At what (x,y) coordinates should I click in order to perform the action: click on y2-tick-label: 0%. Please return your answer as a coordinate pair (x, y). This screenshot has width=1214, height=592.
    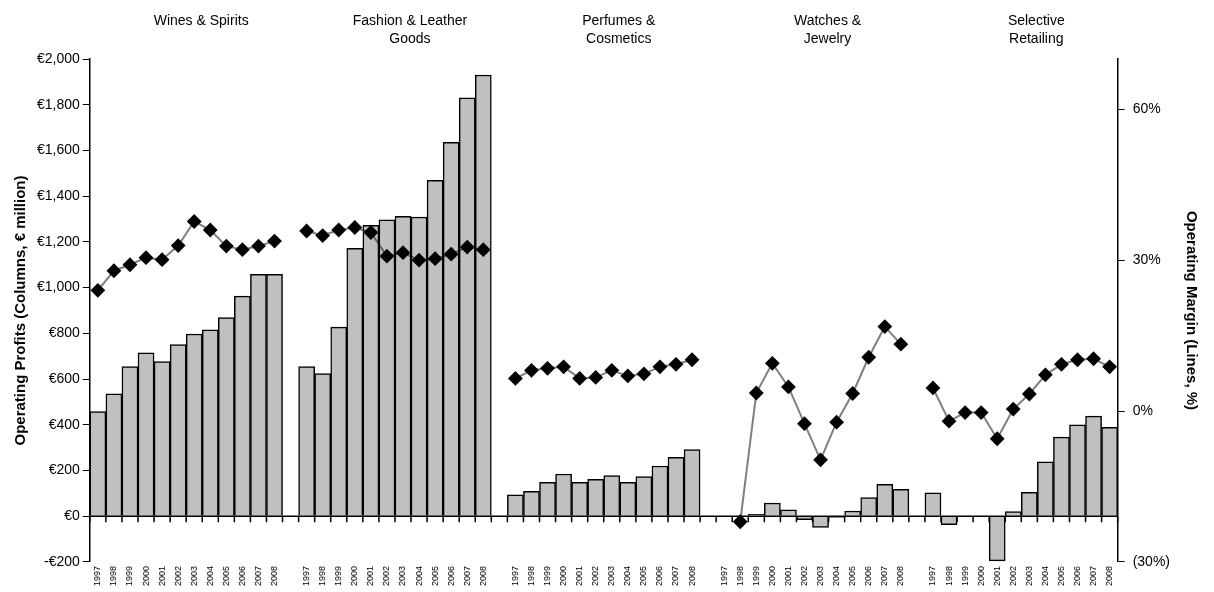
    Looking at the image, I should click on (1142, 409).